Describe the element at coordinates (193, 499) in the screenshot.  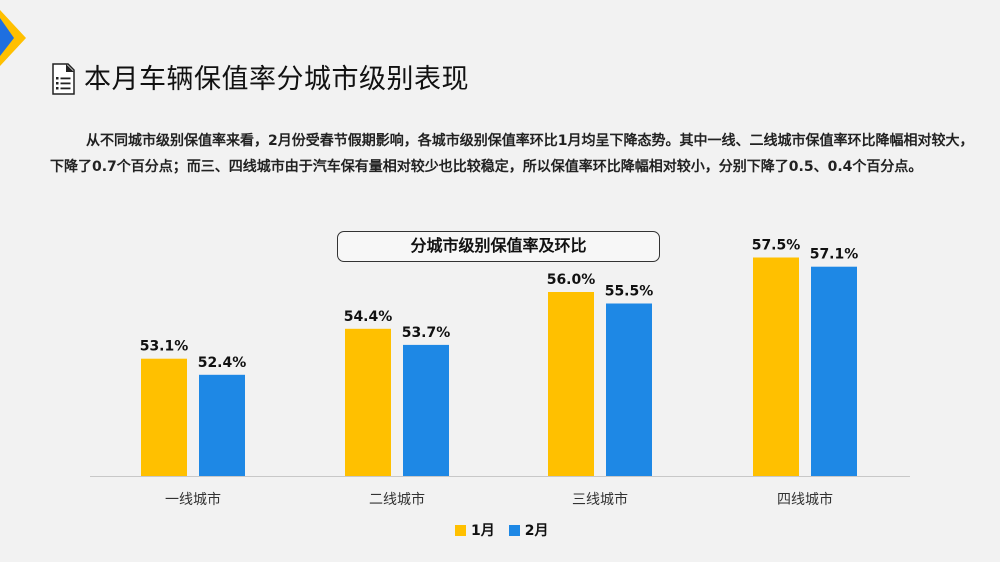
I see `category-label-1: 一线城市` at that location.